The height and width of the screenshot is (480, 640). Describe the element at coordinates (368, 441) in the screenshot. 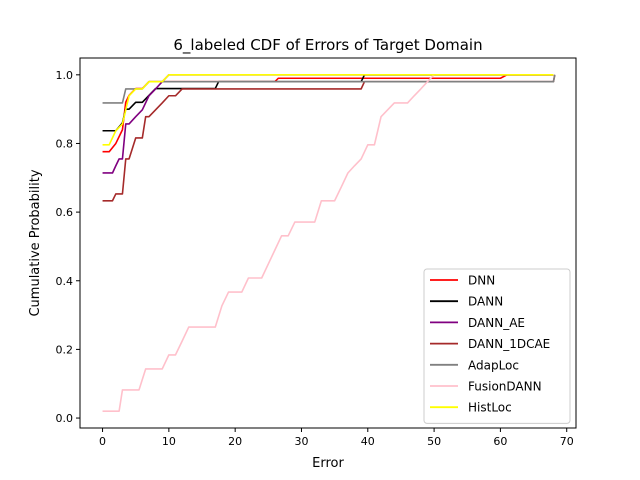

I see `x-tick-label: 40` at that location.